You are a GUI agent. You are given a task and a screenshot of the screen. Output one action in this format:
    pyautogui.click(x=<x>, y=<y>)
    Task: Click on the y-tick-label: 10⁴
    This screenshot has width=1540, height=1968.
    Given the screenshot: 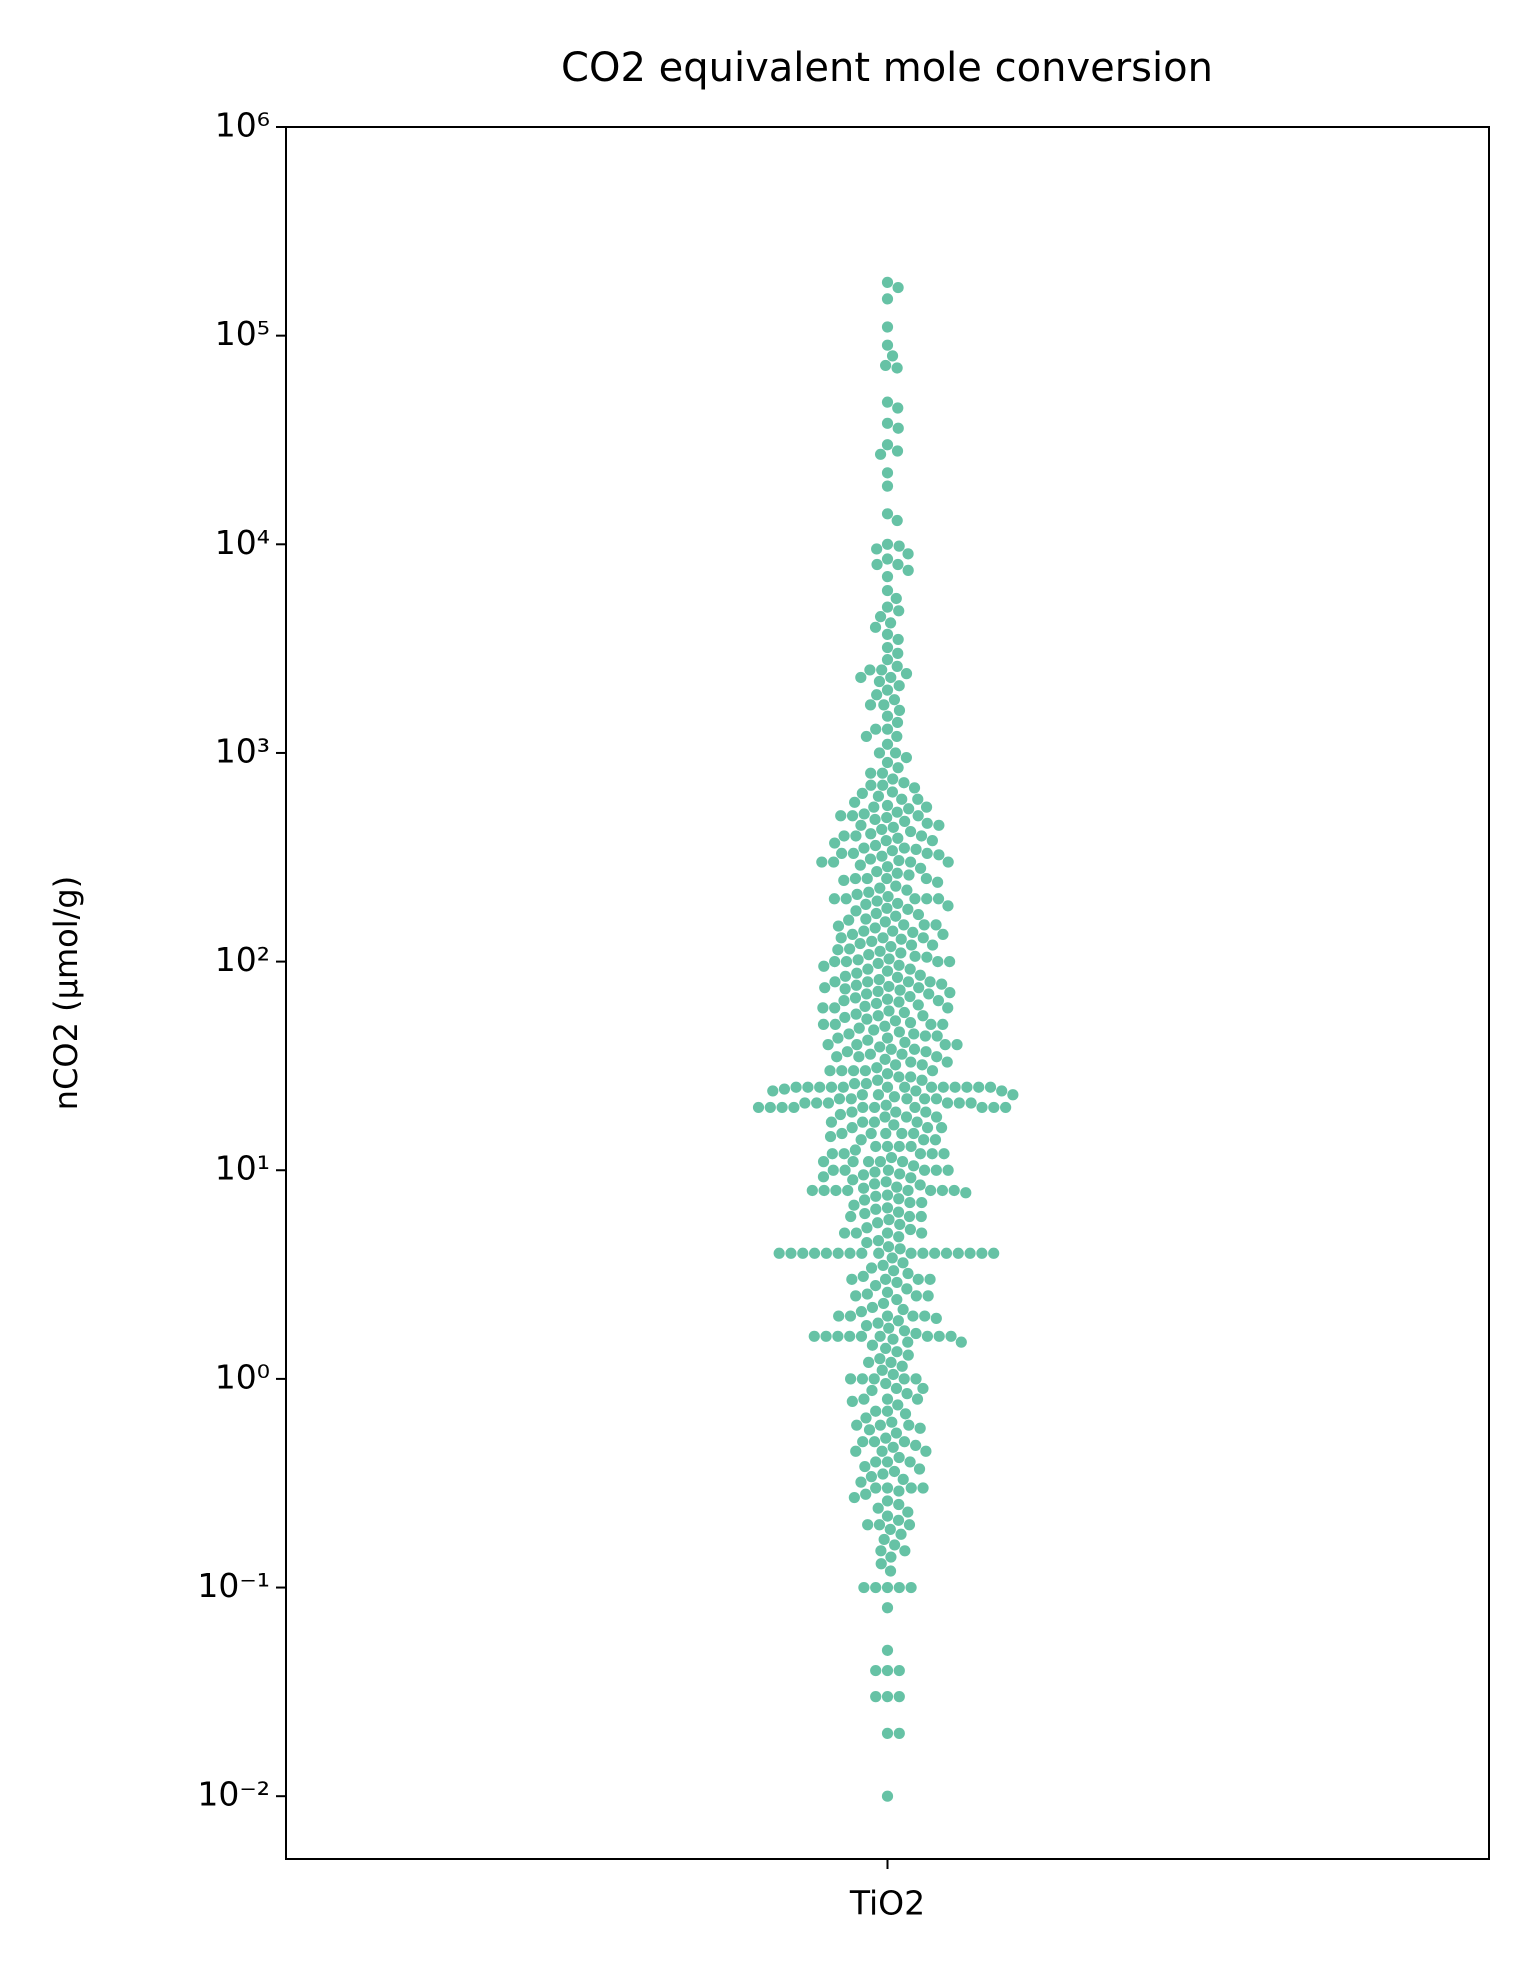 What is the action you would take?
    pyautogui.click(x=242, y=542)
    